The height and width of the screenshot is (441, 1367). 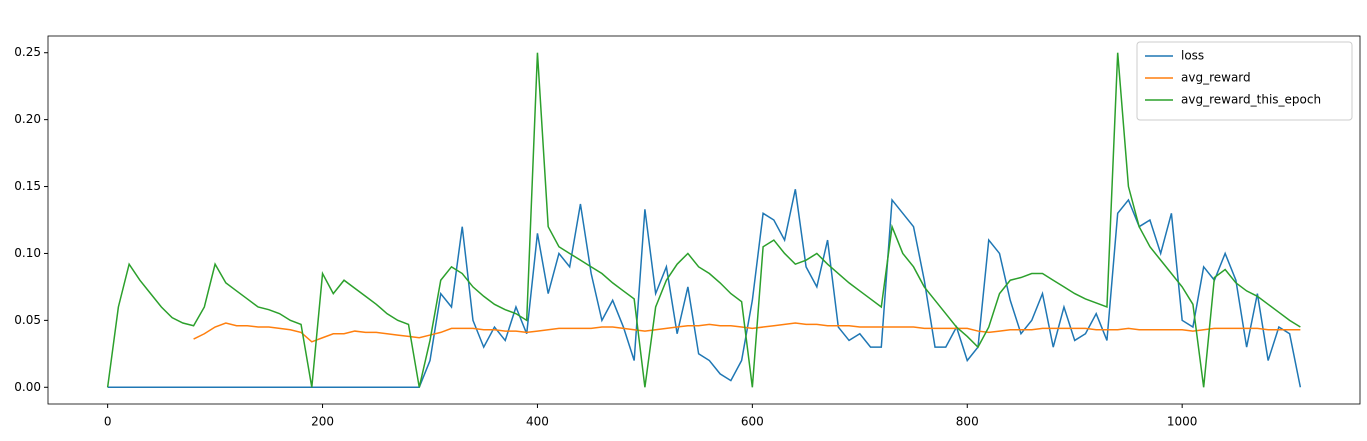 I want to click on legend-label: avg_reward_this_epoch, so click(x=1251, y=100).